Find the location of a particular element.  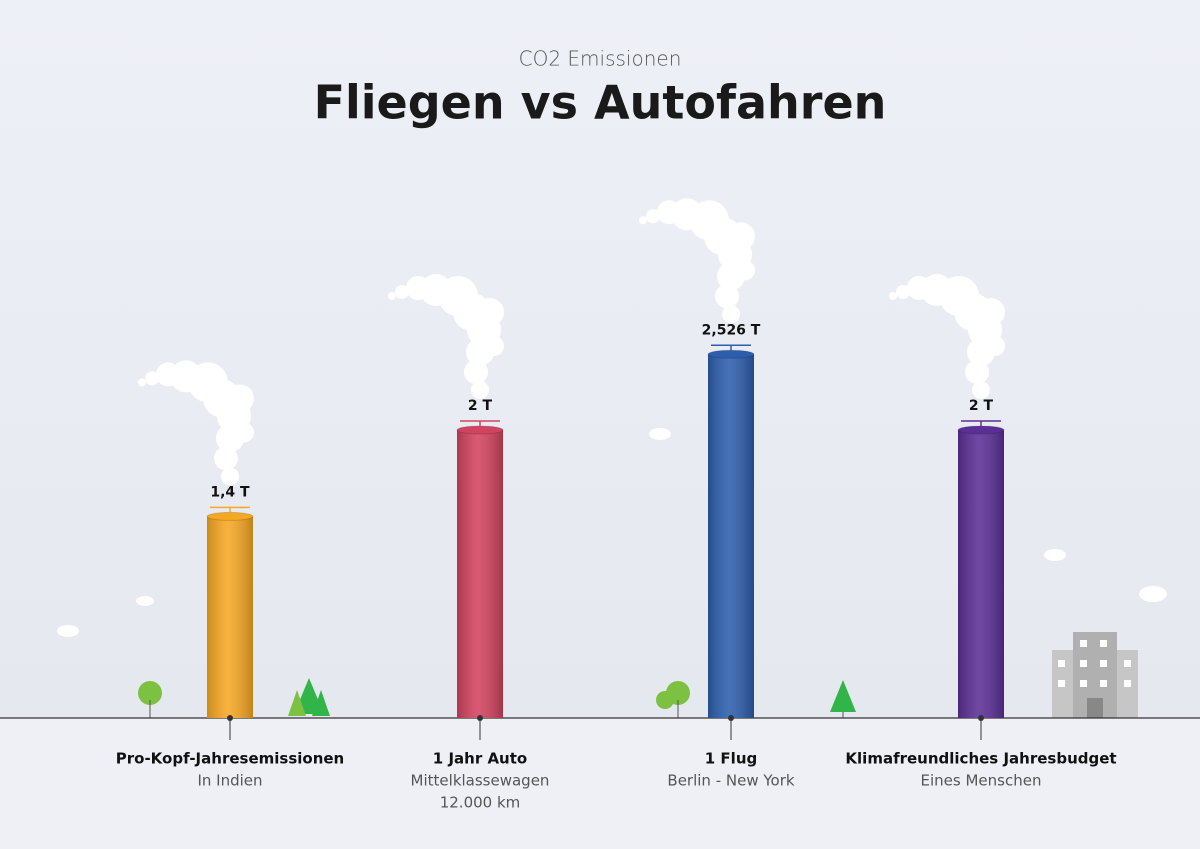

category-label: Pro-Kopf-Jahresemissionen is located at coordinates (230, 759).